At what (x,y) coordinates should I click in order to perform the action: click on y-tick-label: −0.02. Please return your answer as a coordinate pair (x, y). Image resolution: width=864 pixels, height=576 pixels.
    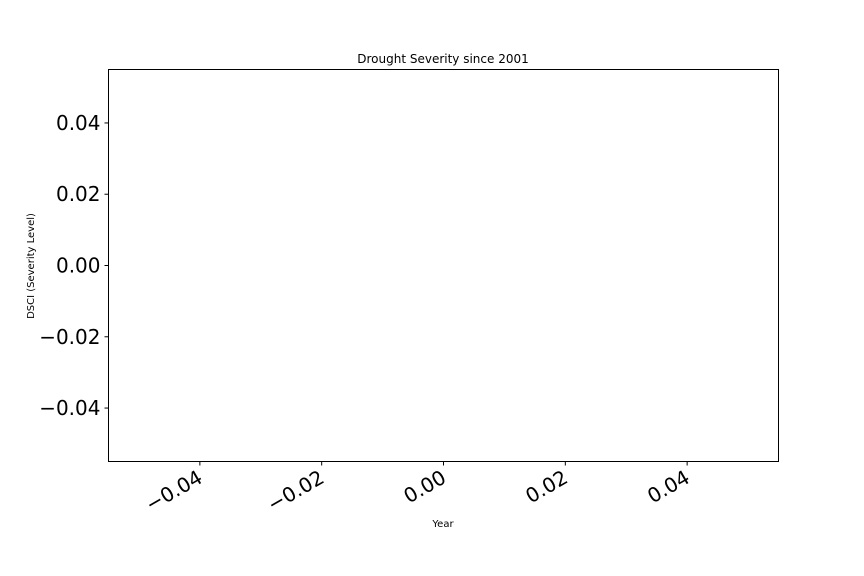
    Looking at the image, I should click on (69, 337).